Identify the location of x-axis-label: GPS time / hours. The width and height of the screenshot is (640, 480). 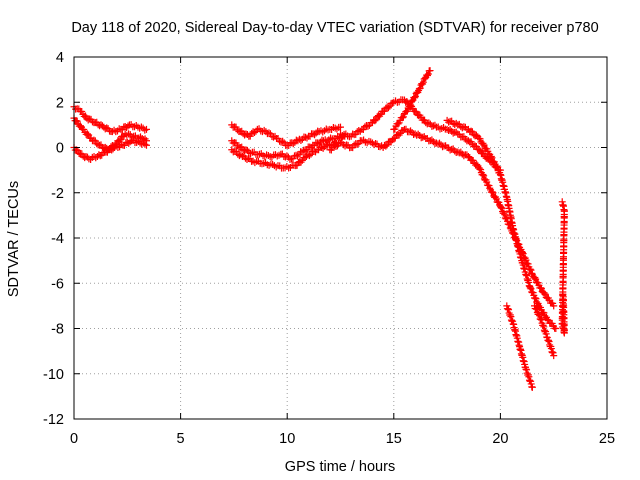
(340, 467).